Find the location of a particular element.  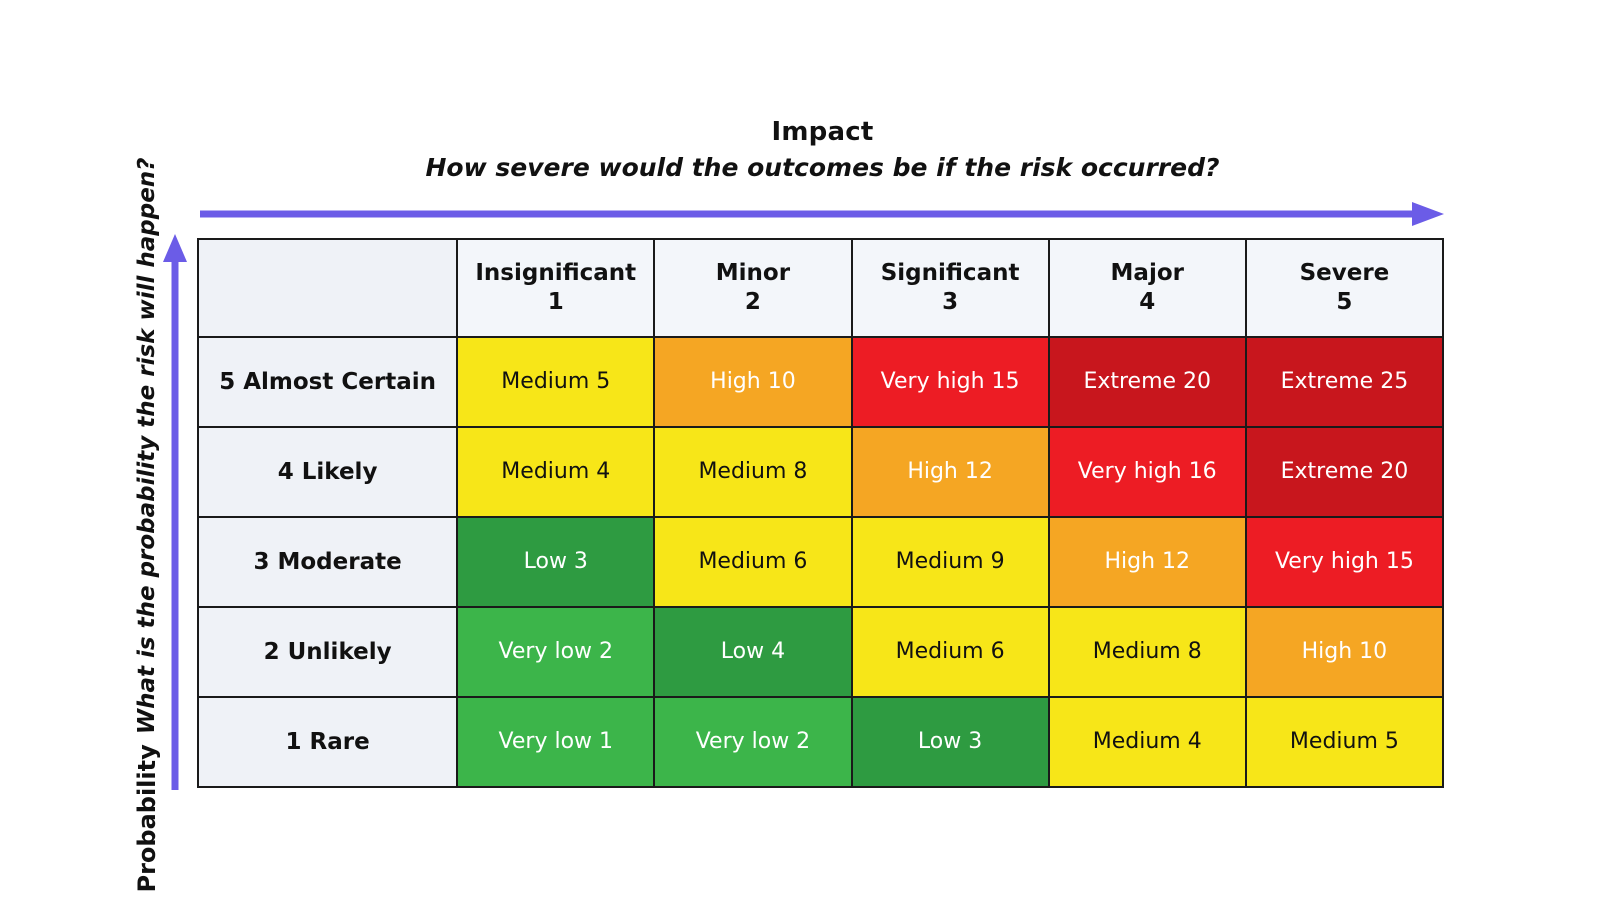

matrix-cell-p5-i1: Medium 5 is located at coordinates (556, 382).